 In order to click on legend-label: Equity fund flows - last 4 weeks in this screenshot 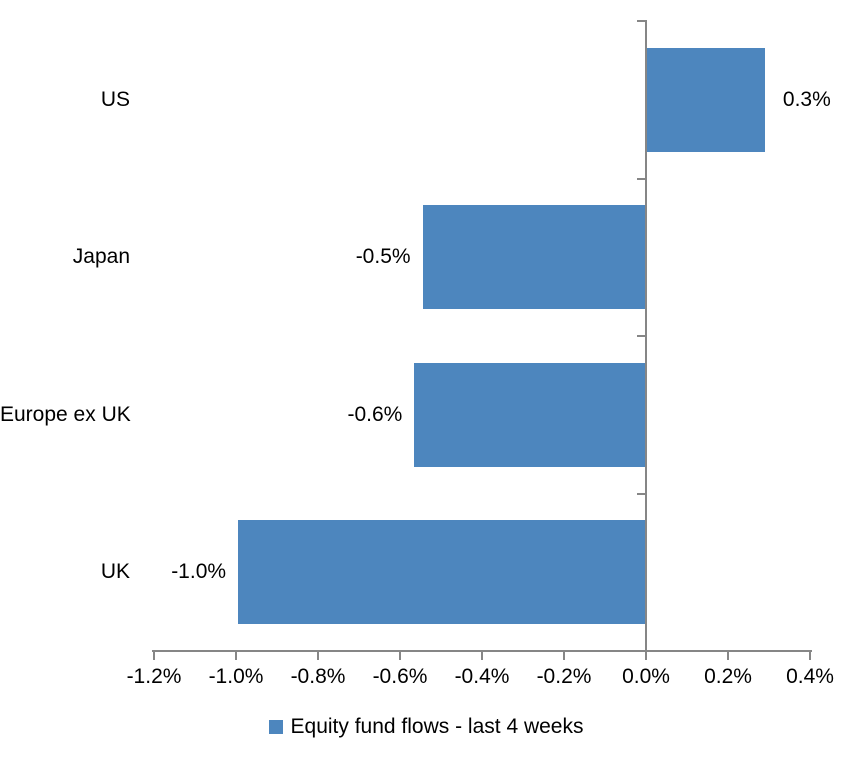, I will do `click(437, 726)`.